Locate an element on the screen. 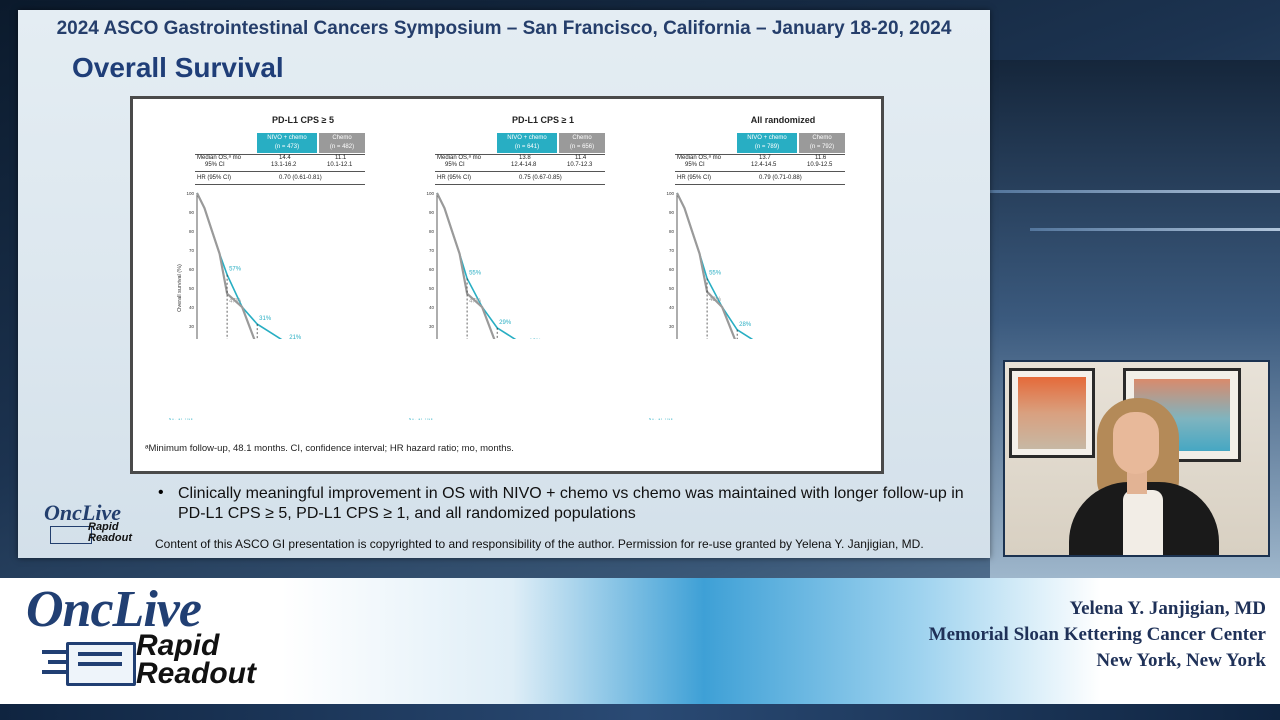  wall-art-left is located at coordinates (1052, 413).